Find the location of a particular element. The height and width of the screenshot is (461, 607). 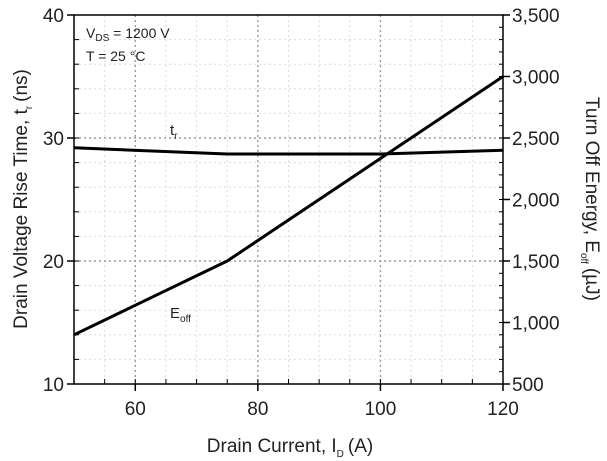

condition-temperature: T = 25 °C is located at coordinates (115, 56).